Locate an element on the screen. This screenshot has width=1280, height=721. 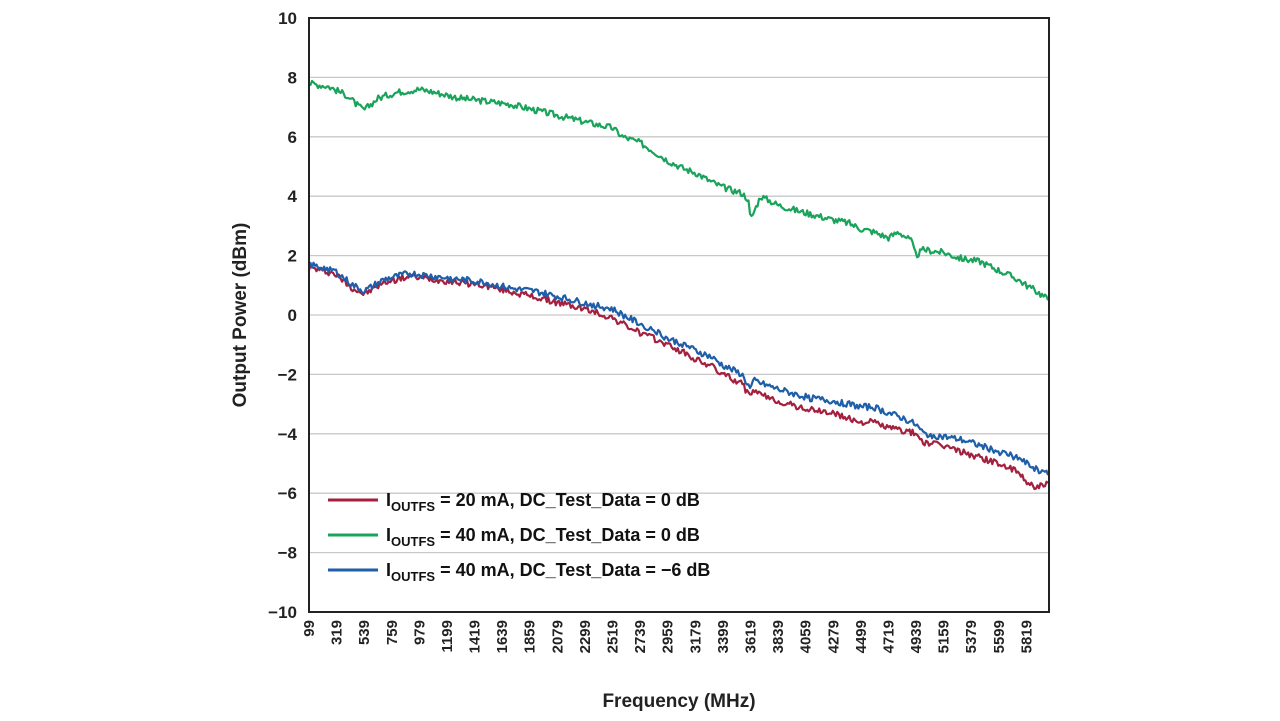
x-tick-label: 5599 is located at coordinates (999, 636).